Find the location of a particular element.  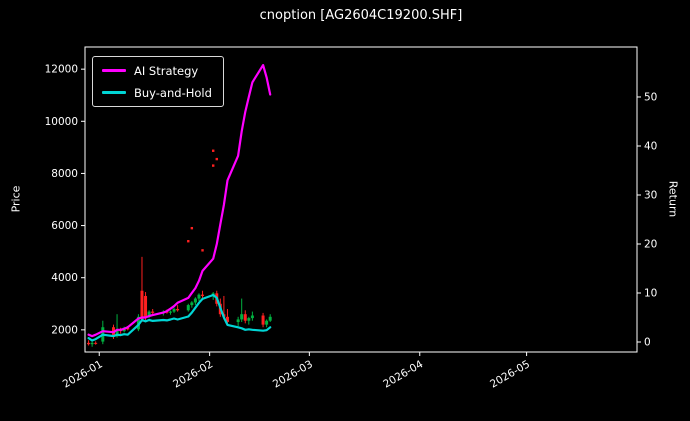

svg-text: 12000 is located at coordinates (61, 70).